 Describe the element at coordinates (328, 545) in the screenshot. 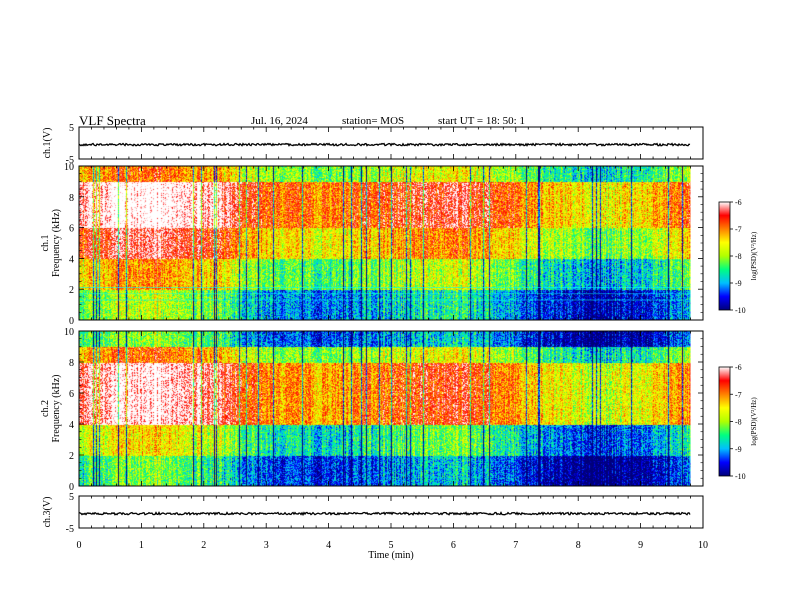

I see `x-tick-label: 4` at that location.